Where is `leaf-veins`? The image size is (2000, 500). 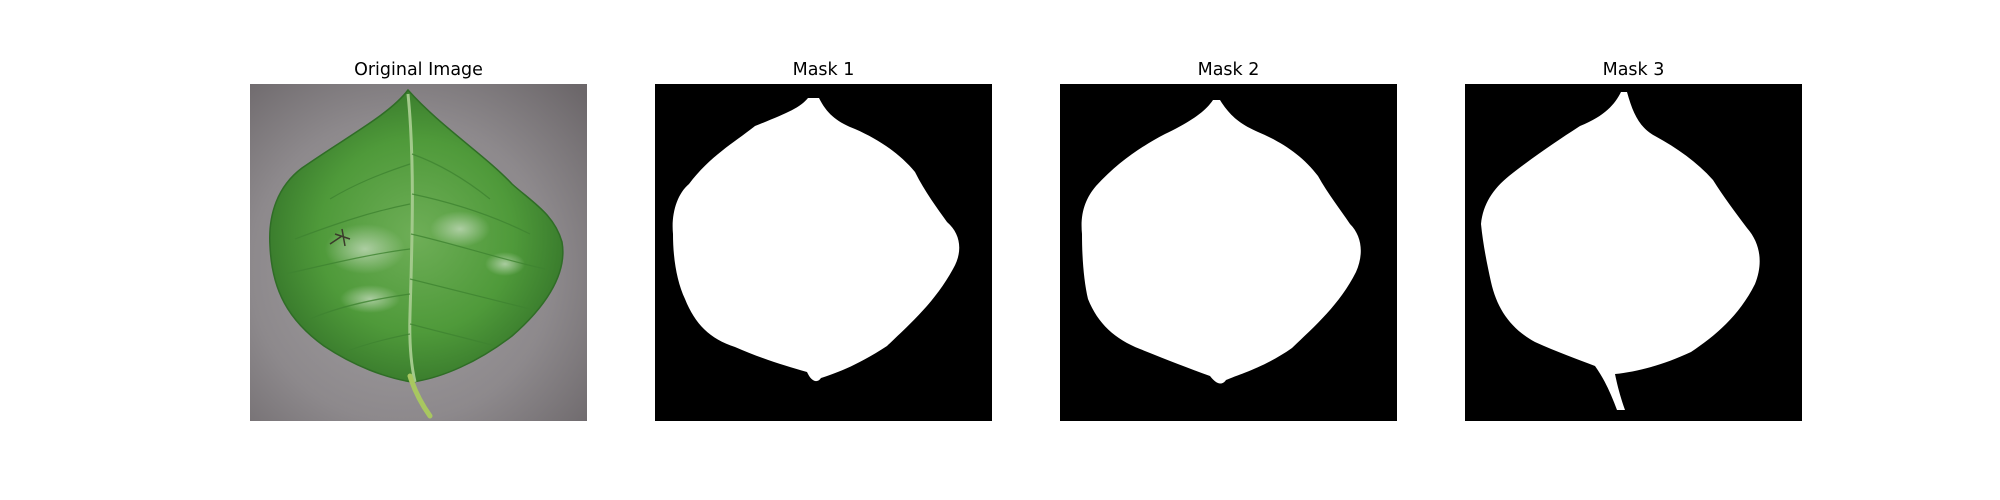 leaf-veins is located at coordinates (415, 253).